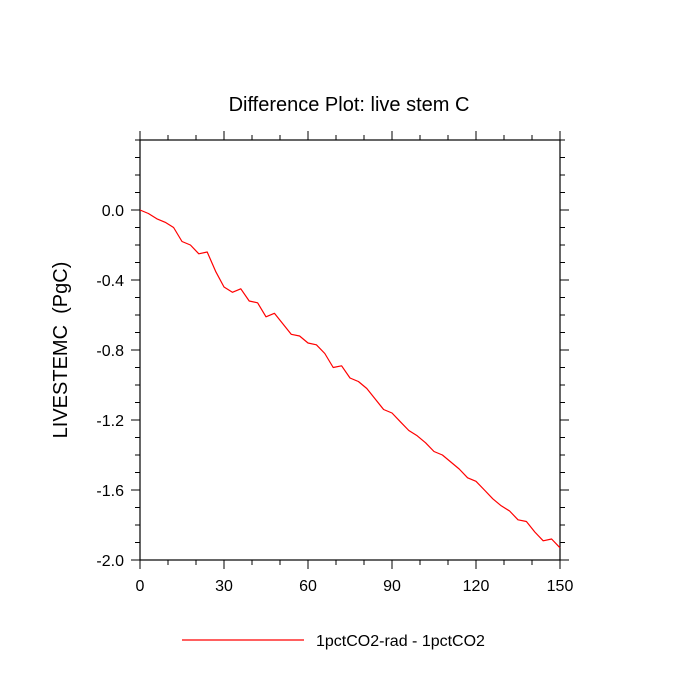 This screenshot has height=700, width=700. I want to click on legend: 1pctCO2-rad - 1pctCO2, so click(333, 641).